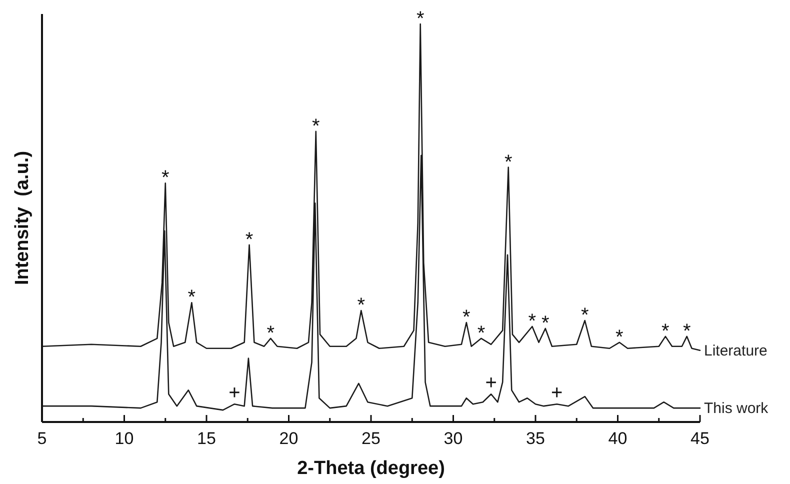  Describe the element at coordinates (42, 438) in the screenshot. I see `x-tick-label: 5` at that location.